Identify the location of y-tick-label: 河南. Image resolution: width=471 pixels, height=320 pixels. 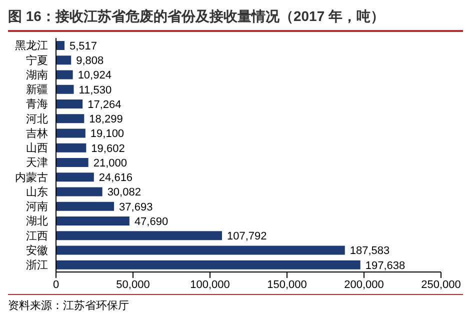
(37, 207).